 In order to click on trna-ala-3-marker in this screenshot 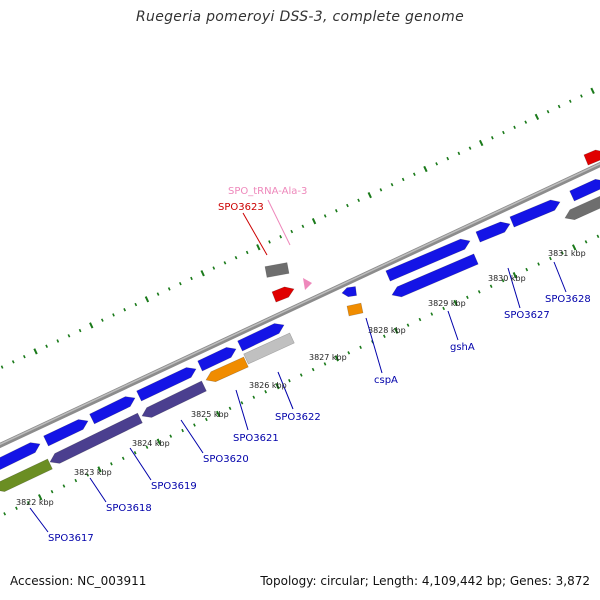, I will do `click(307, 284)`.